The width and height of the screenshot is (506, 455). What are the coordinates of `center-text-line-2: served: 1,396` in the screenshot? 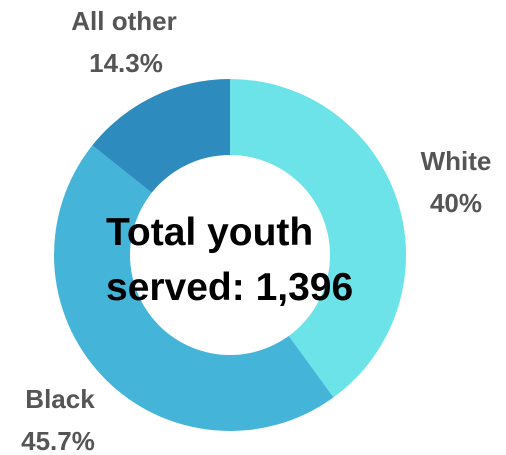 It's located at (229, 287).